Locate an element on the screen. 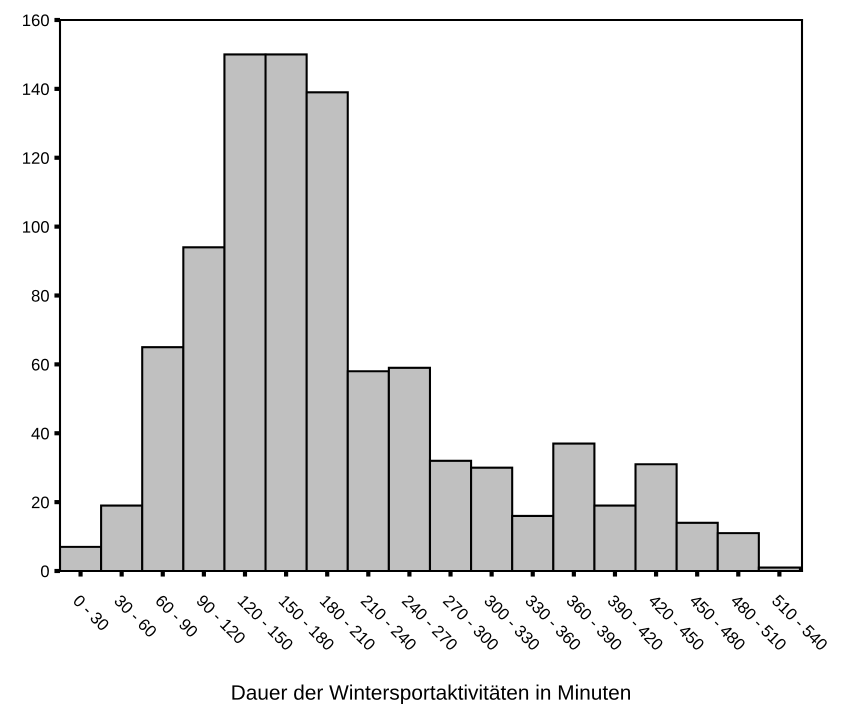  y-tick-label: 20 is located at coordinates (40, 502).